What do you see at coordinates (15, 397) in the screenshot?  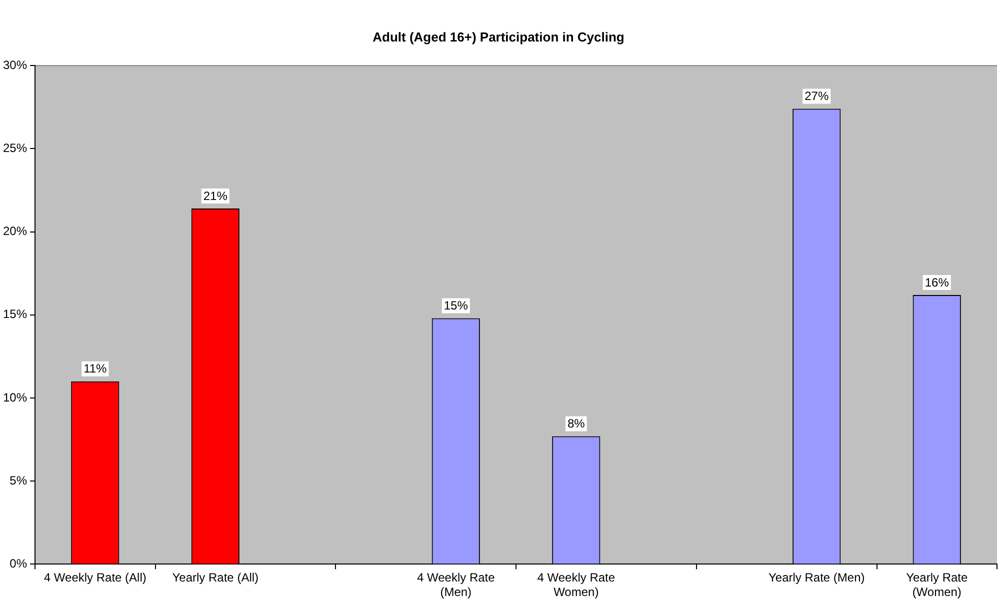 I see `y-tick-label: 10%` at bounding box center [15, 397].